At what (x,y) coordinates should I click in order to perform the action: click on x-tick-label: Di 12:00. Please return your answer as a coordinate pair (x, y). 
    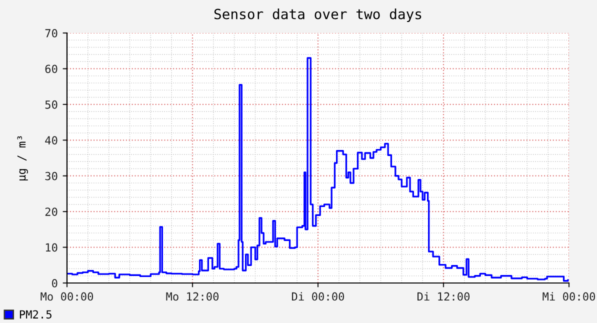
    Looking at the image, I should click on (443, 296).